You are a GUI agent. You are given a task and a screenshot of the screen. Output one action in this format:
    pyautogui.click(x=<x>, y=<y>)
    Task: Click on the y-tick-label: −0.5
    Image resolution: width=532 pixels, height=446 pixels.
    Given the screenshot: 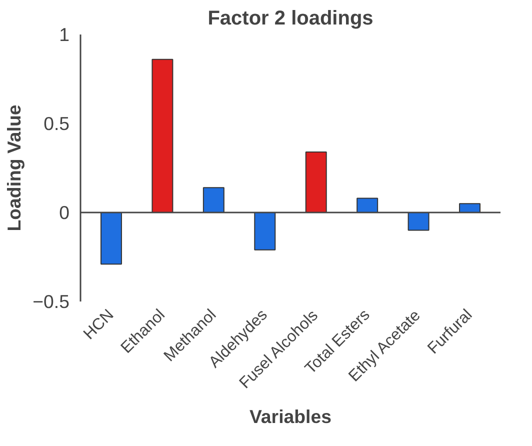 What is the action you would take?
    pyautogui.click(x=51, y=301)
    